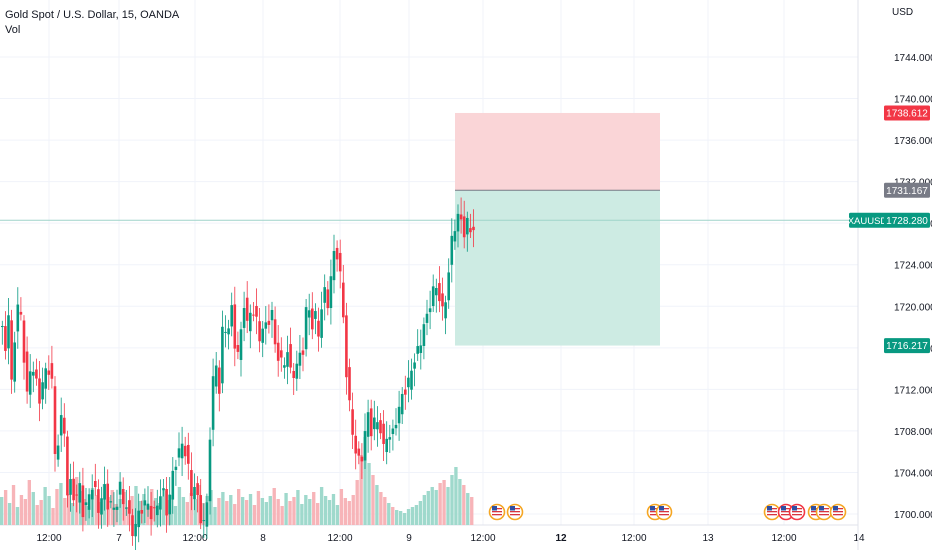 This screenshot has height=550, width=932. What do you see at coordinates (868, 221) in the screenshot?
I see `symbol-tag-label: XAUUSD` at bounding box center [868, 221].